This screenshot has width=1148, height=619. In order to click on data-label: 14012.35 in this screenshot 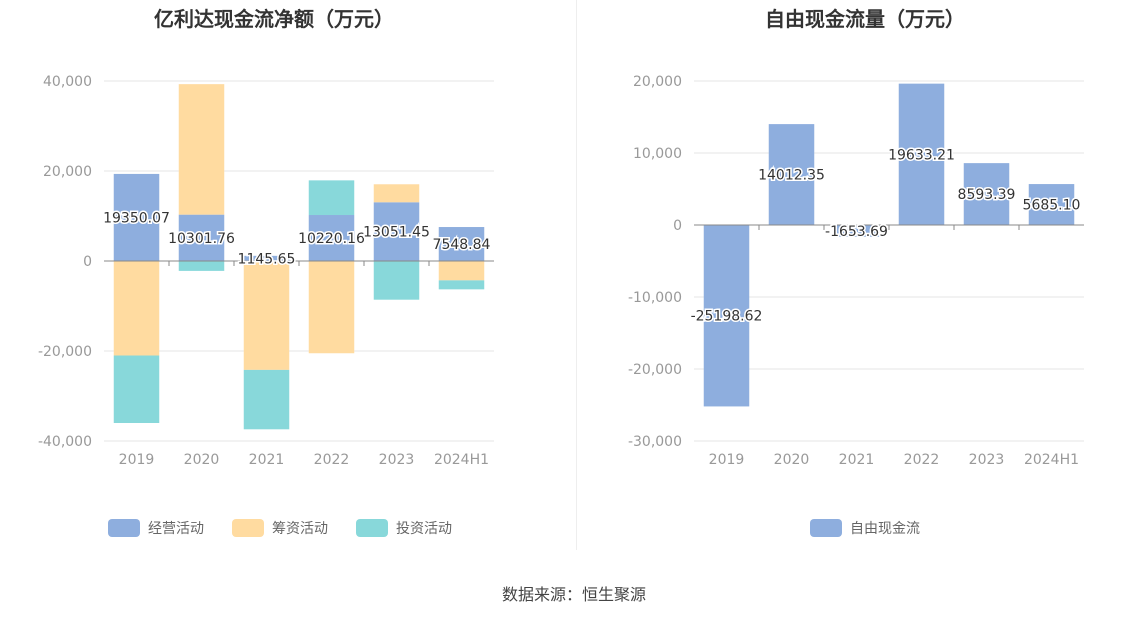, I will do `click(791, 176)`.